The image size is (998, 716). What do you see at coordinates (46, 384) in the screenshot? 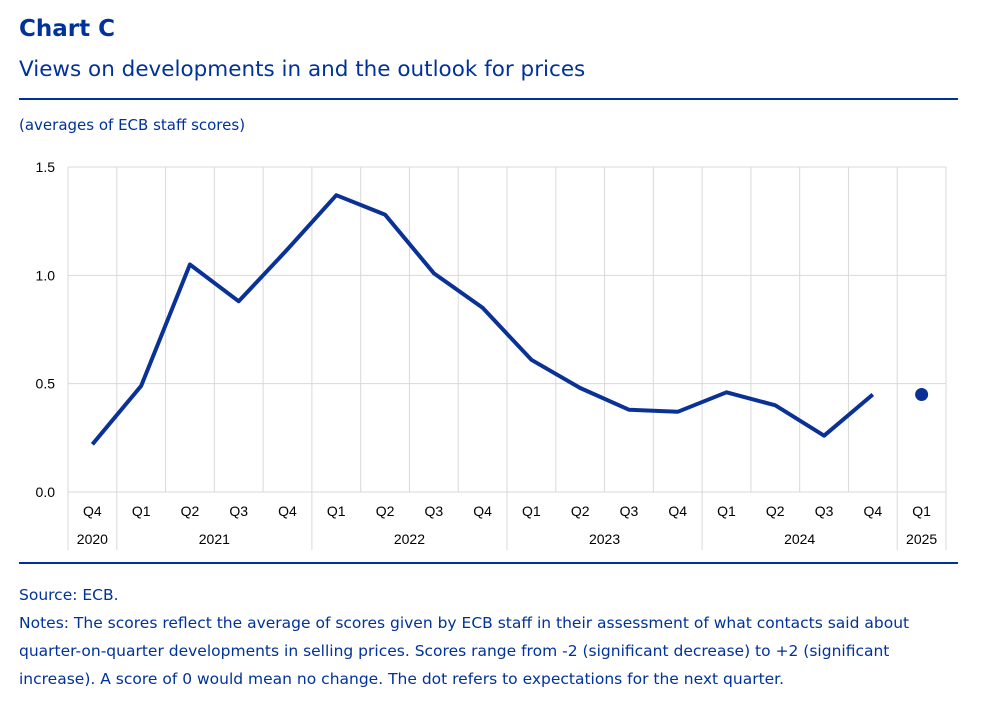
I see `y-tick-label: 0.5` at bounding box center [46, 384].